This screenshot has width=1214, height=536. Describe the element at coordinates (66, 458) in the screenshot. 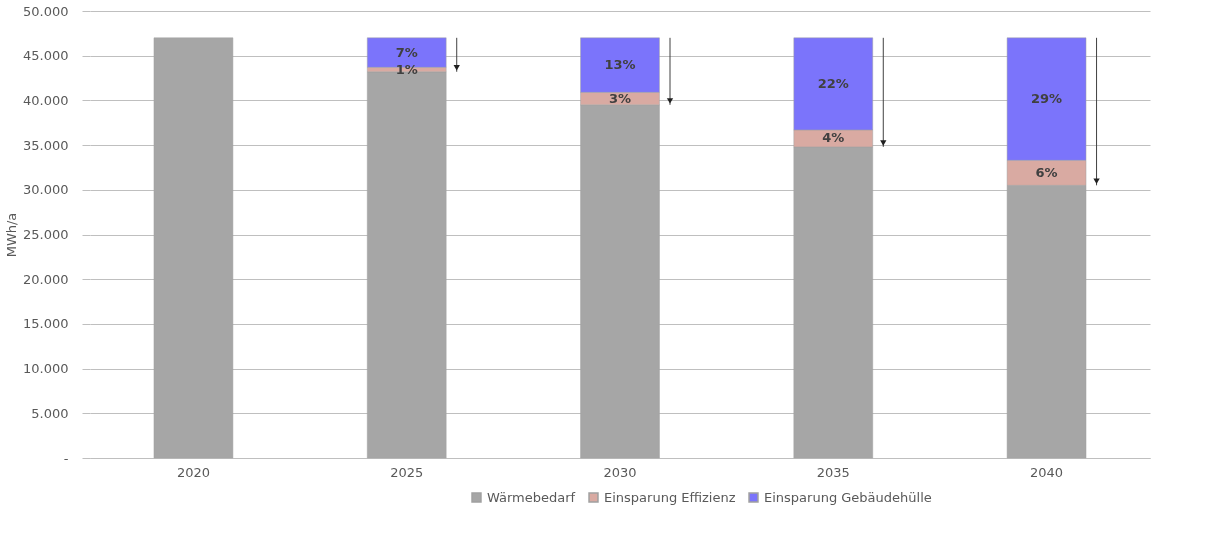

I see `y-tick-label: -` at that location.